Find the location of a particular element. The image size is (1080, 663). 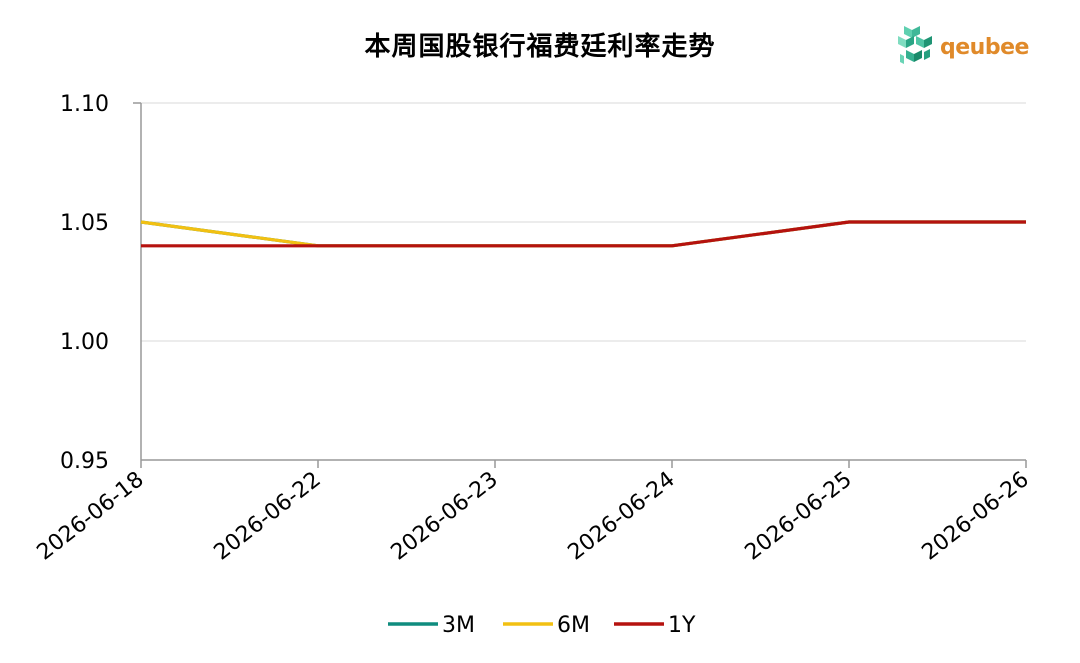

series-lines is located at coordinates (583, 234).